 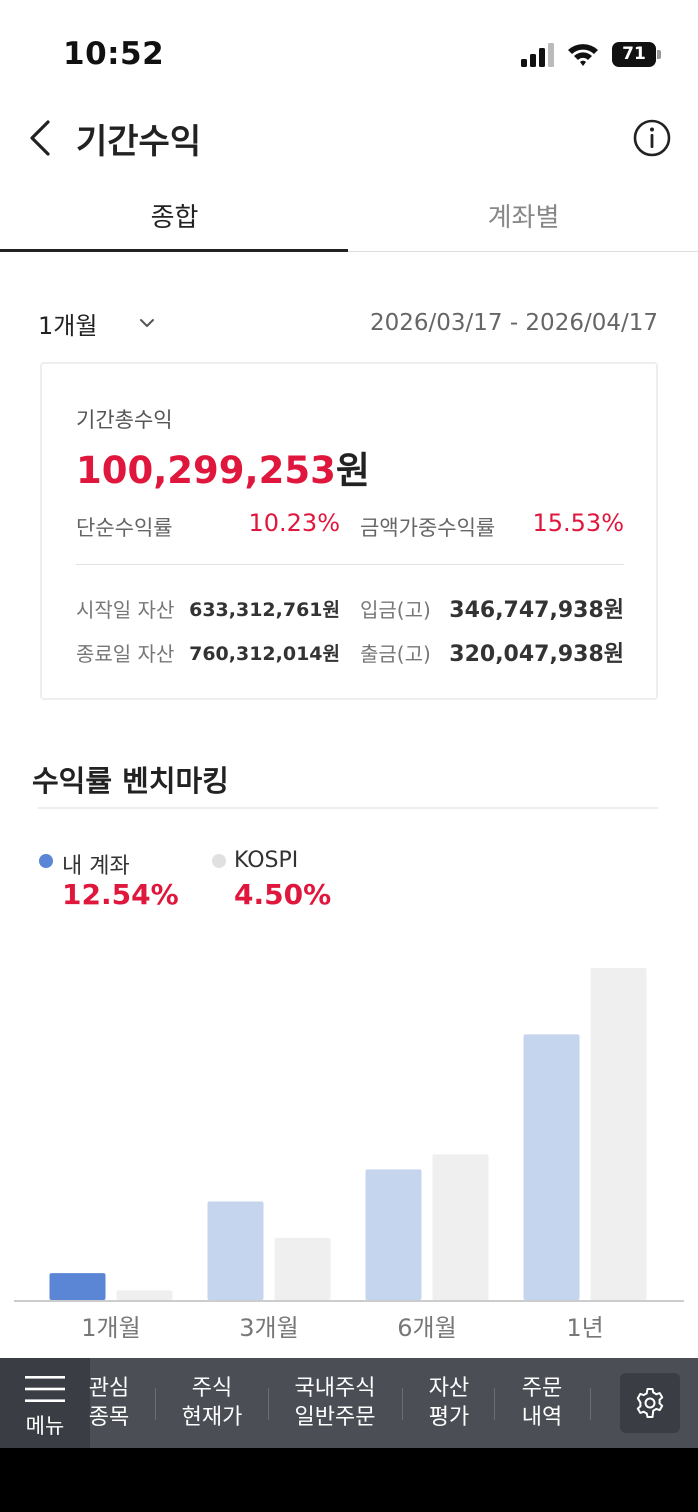 I want to click on x-axis-line, so click(x=349, y=1301).